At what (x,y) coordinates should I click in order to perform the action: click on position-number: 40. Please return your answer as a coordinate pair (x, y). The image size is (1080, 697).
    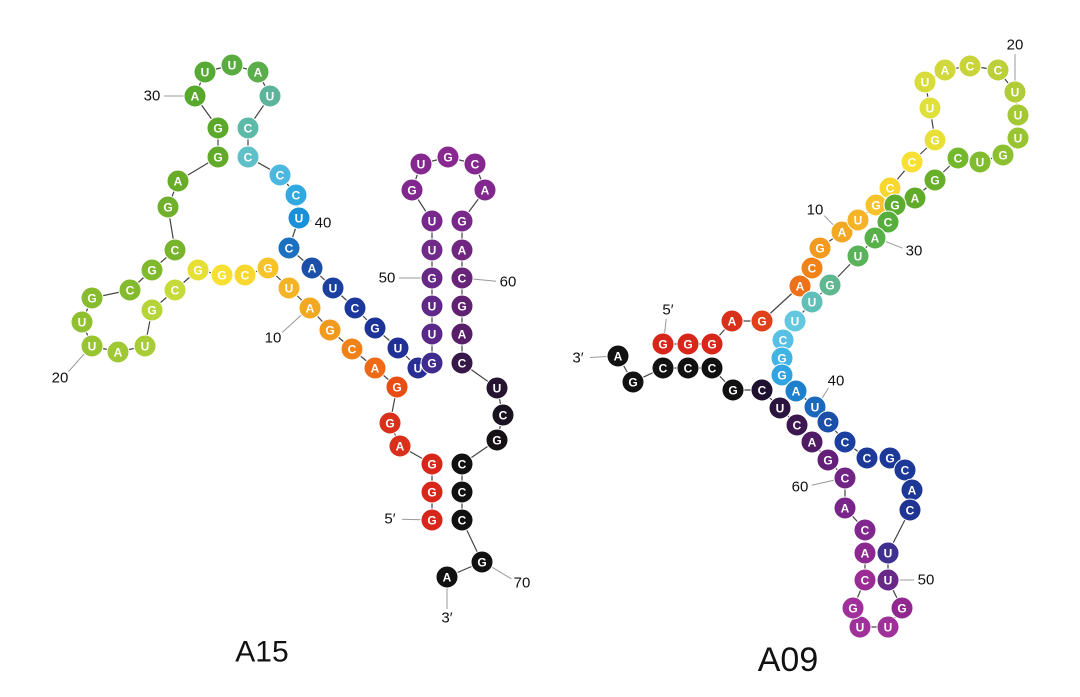
    Looking at the image, I should click on (836, 381).